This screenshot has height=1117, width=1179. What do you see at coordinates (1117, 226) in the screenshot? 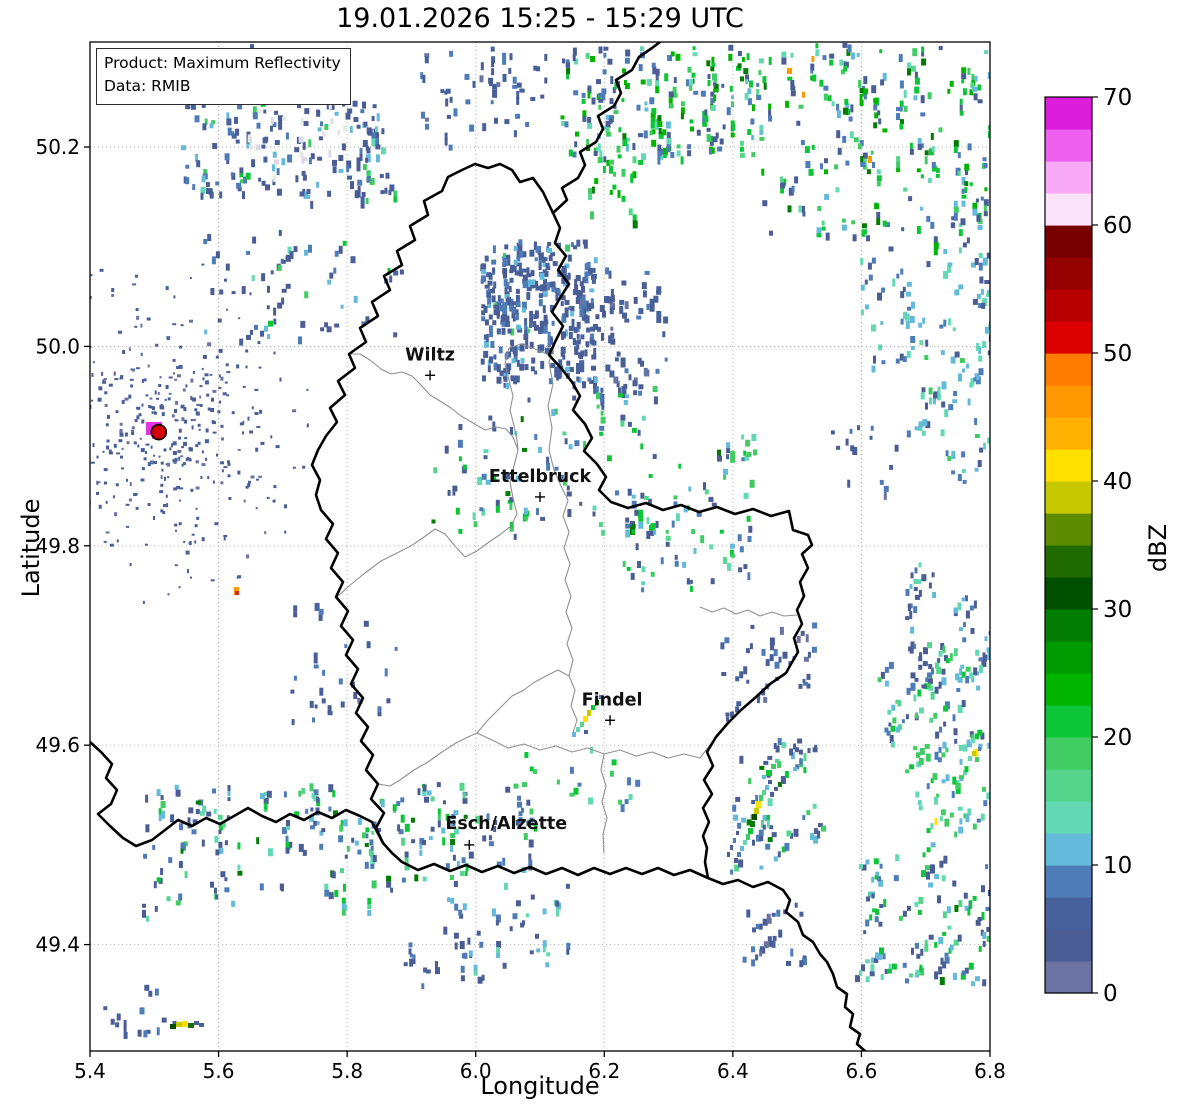
I see `colorbar-tick-label: 60` at bounding box center [1117, 226].